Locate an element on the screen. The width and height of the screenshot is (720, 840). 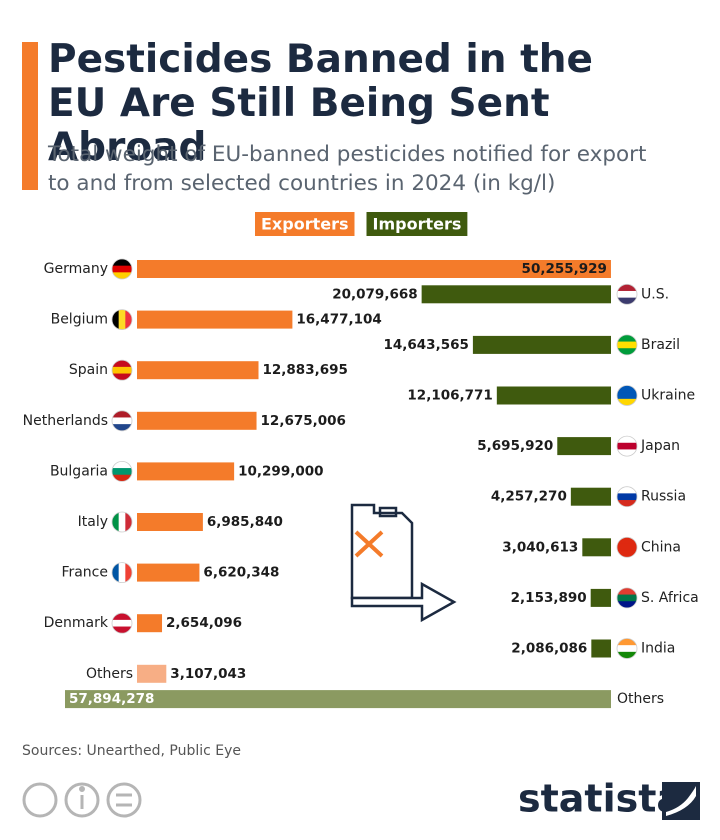
value-label: 2,153,890 is located at coordinates (549, 598).